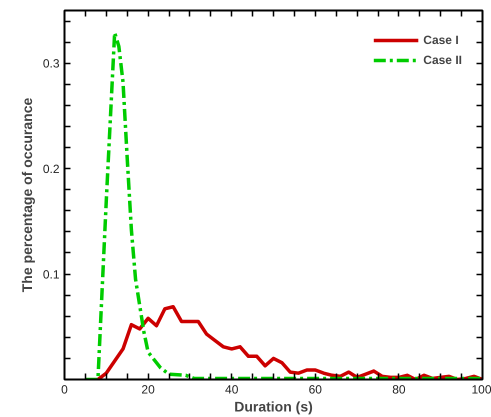 The image size is (491, 417). I want to click on x-axis-title: Duration (s), so click(273, 406).